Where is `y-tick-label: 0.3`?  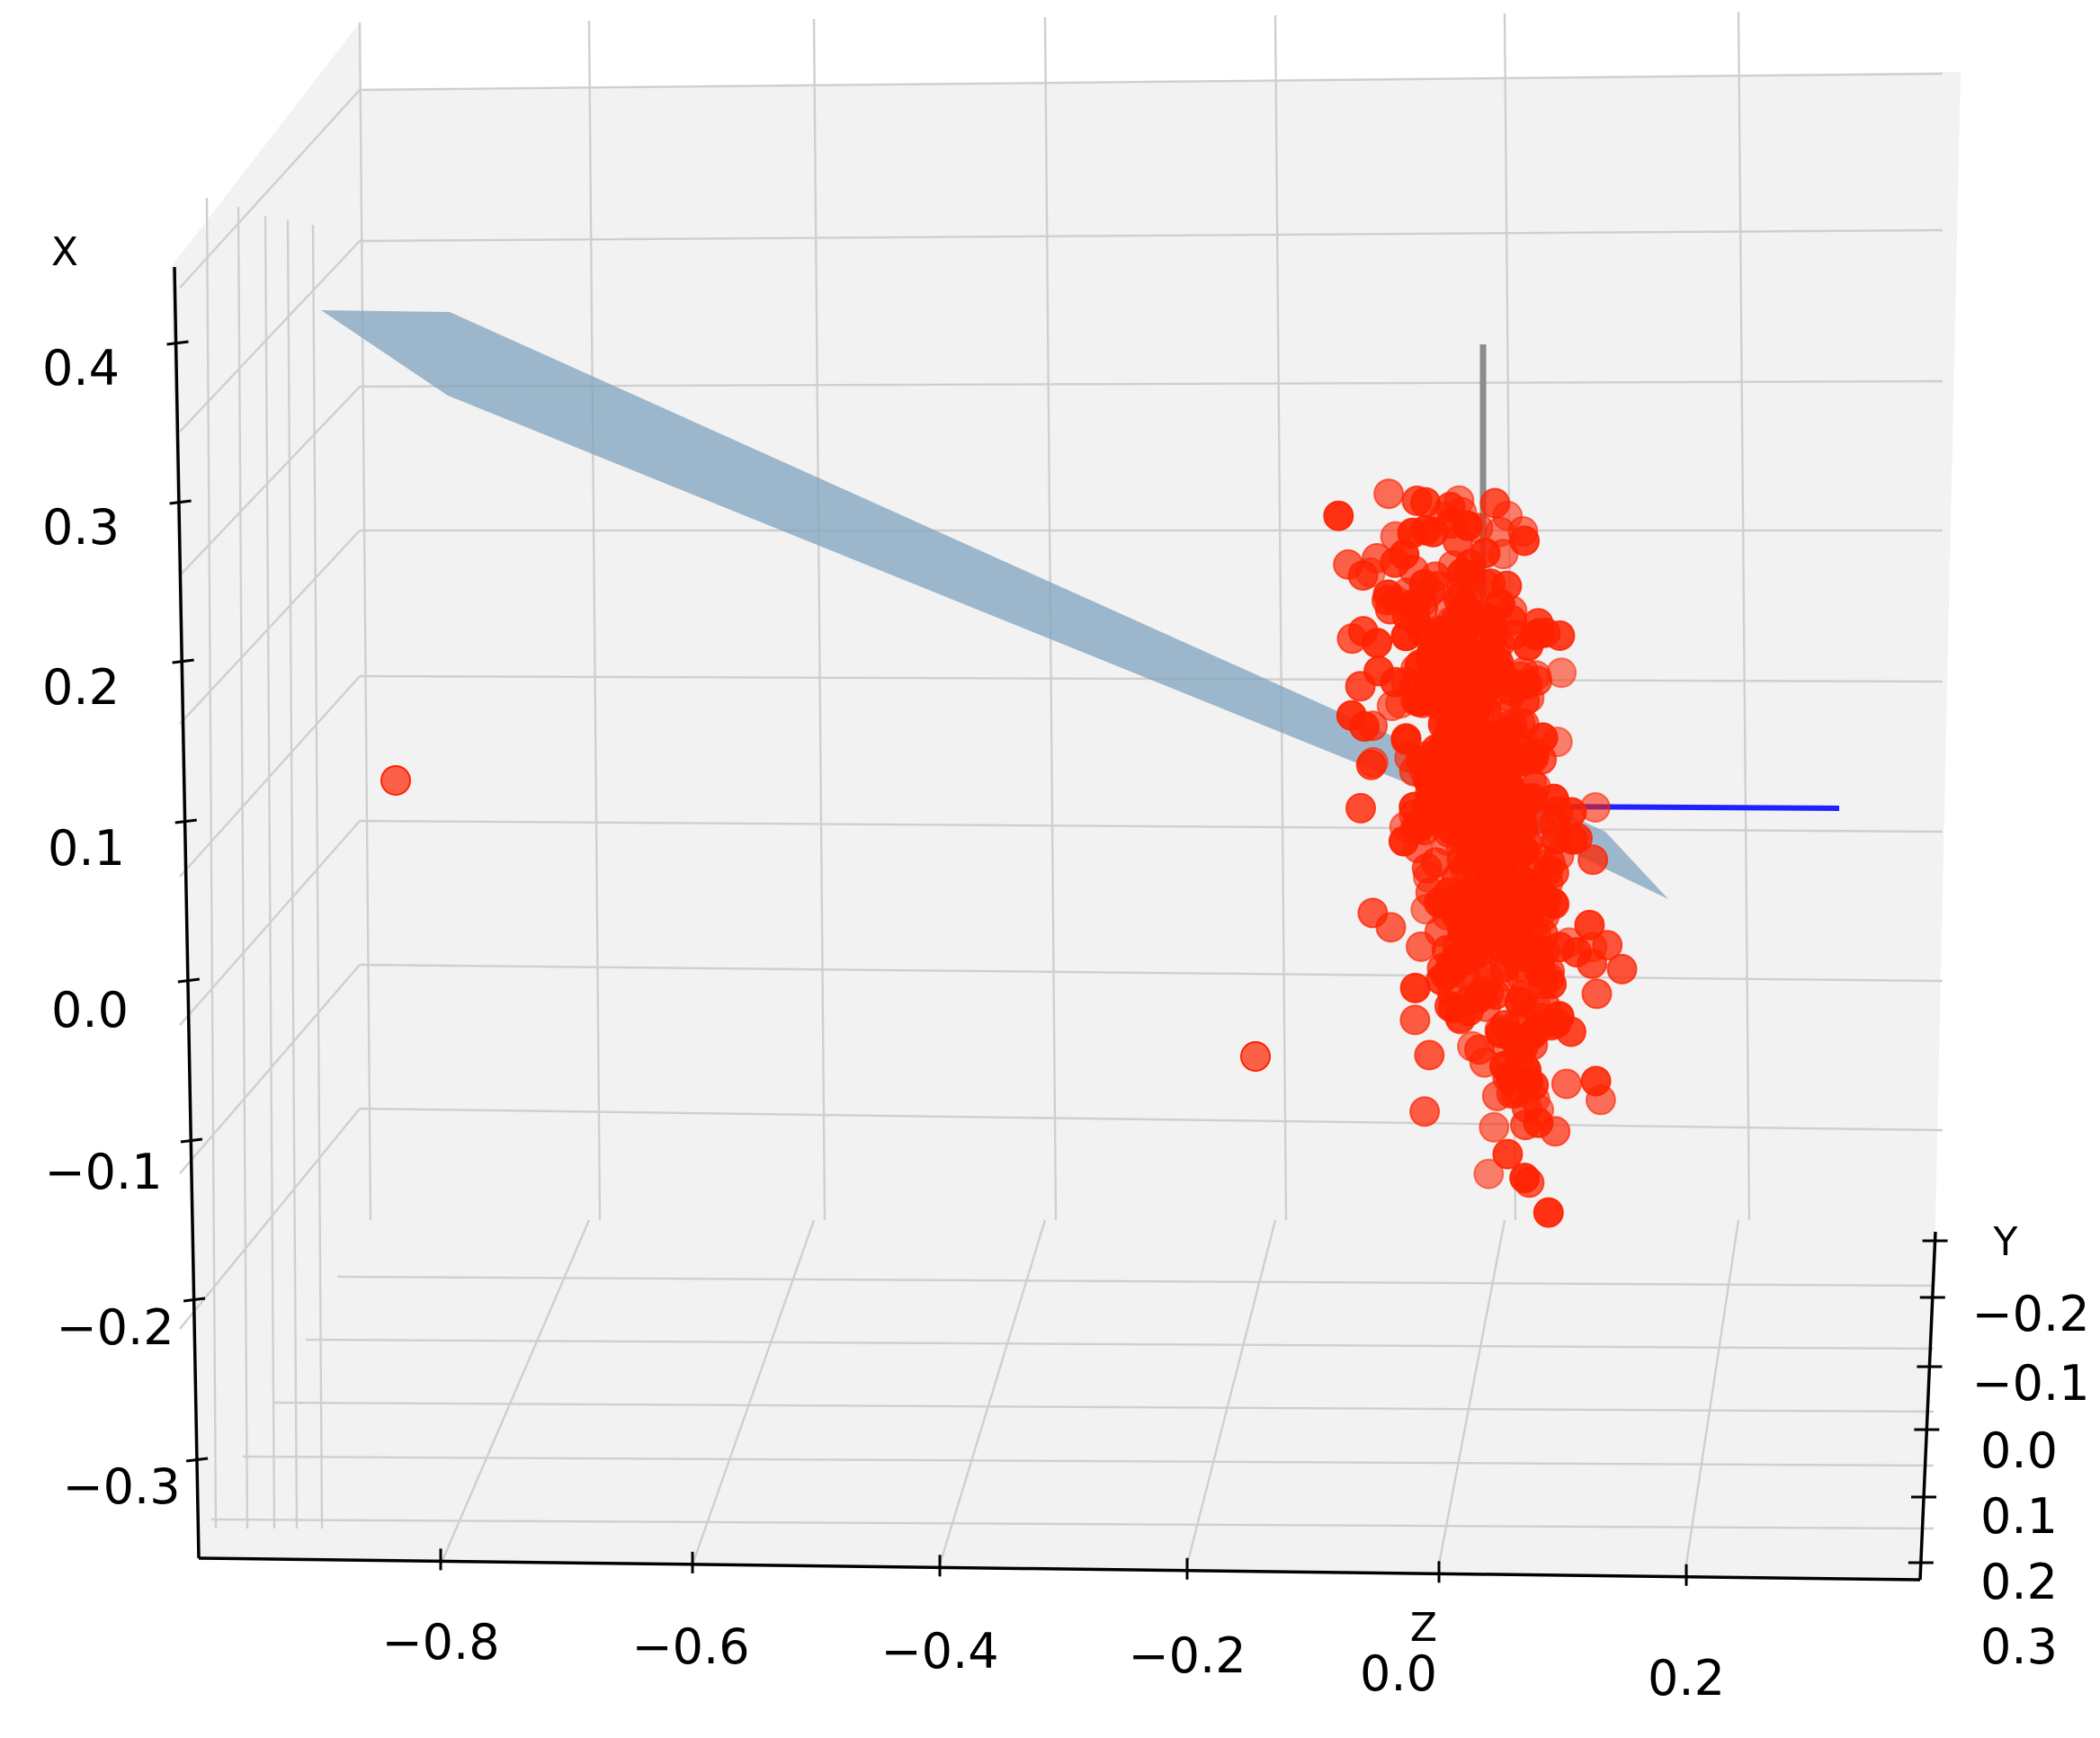 y-tick-label: 0.3 is located at coordinates (2019, 1646).